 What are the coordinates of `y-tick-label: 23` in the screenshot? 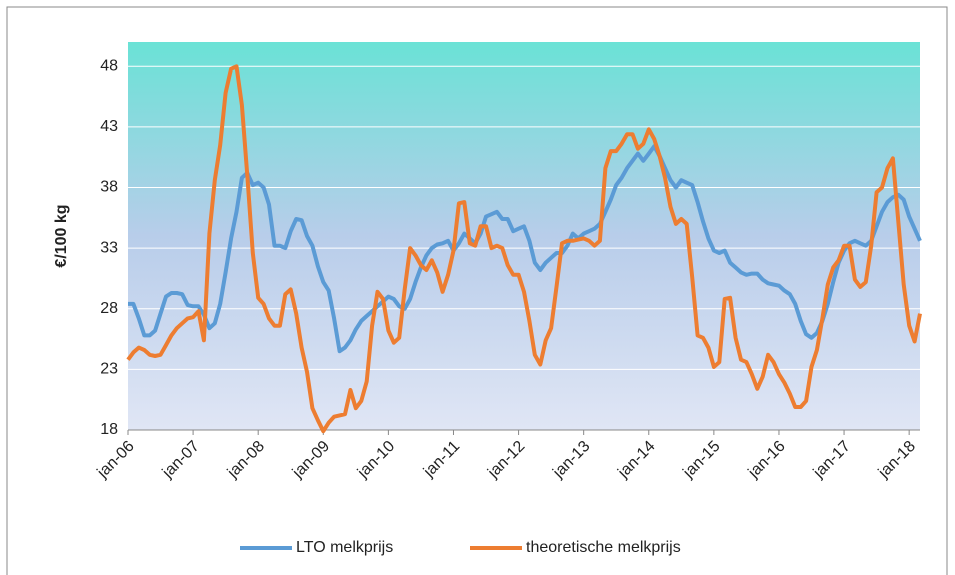 It's located at (109, 369).